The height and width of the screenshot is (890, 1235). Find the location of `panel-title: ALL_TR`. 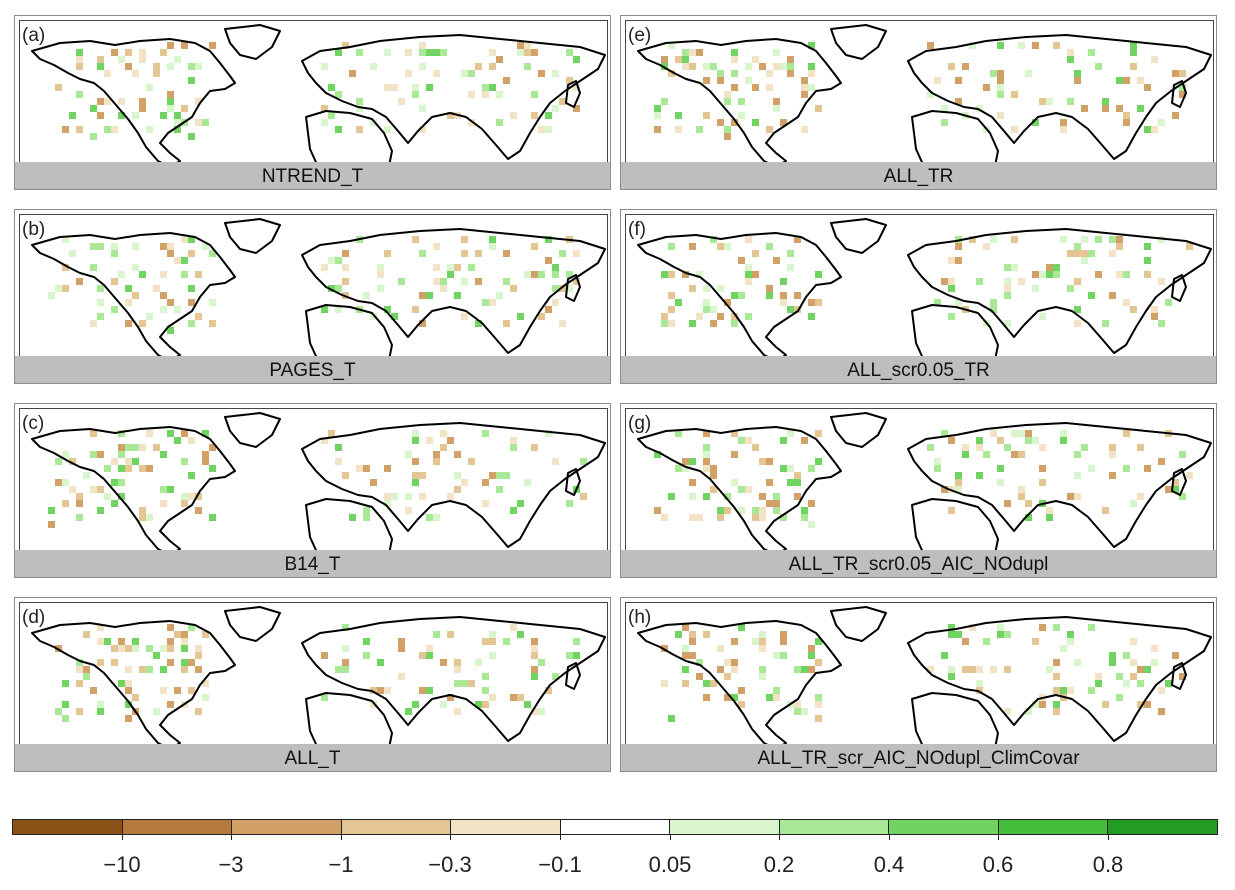

panel-title: ALL_TR is located at coordinates (918, 175).